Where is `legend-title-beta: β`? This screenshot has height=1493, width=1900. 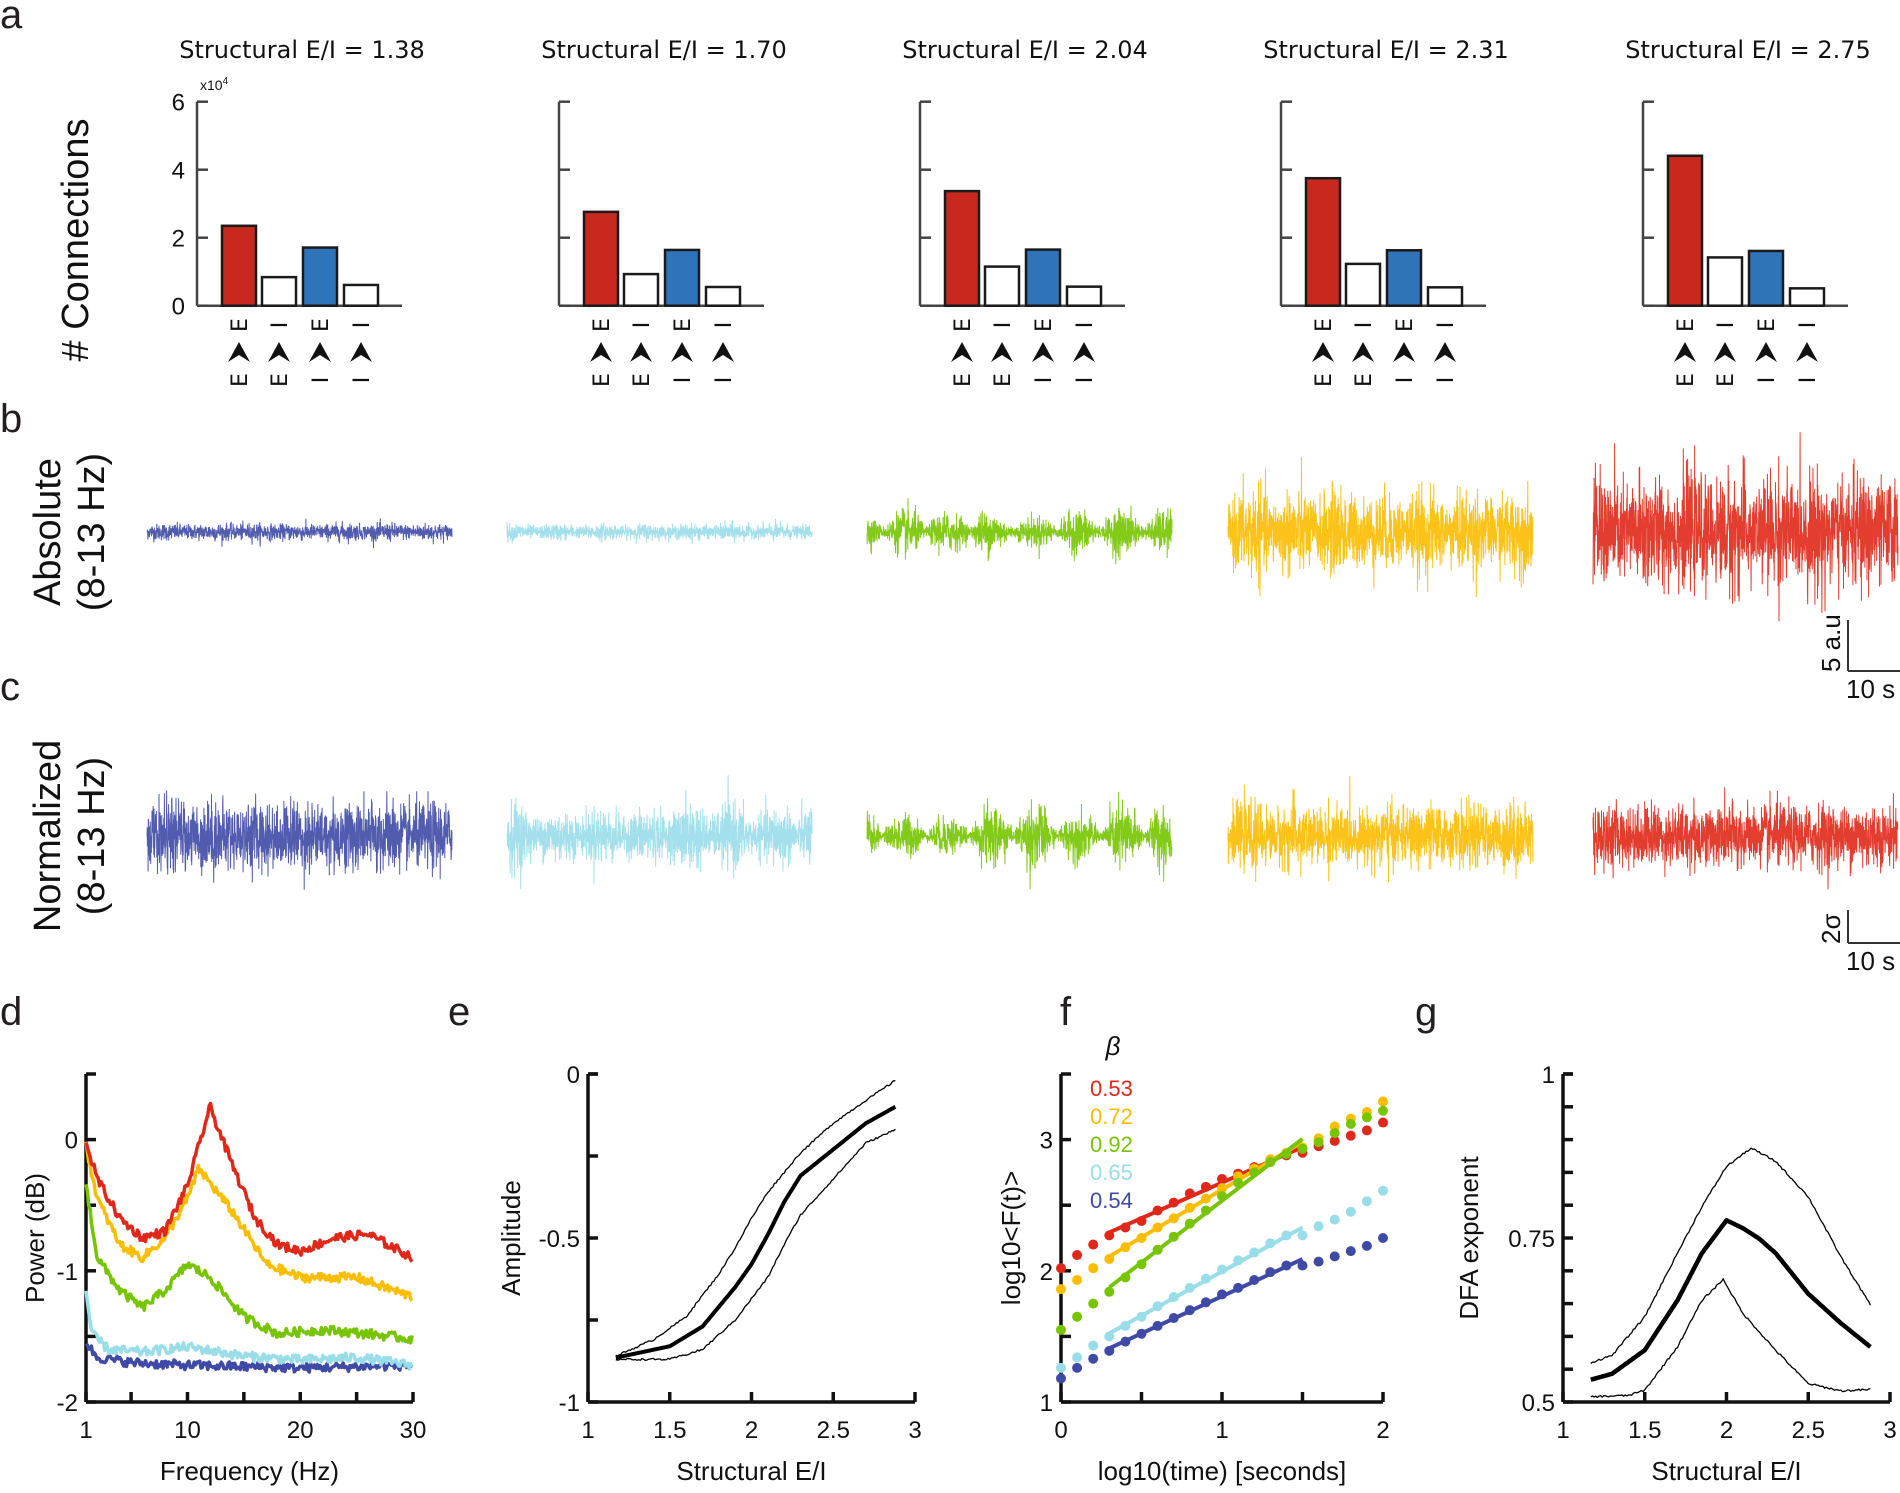 legend-title-beta: β is located at coordinates (1113, 1046).